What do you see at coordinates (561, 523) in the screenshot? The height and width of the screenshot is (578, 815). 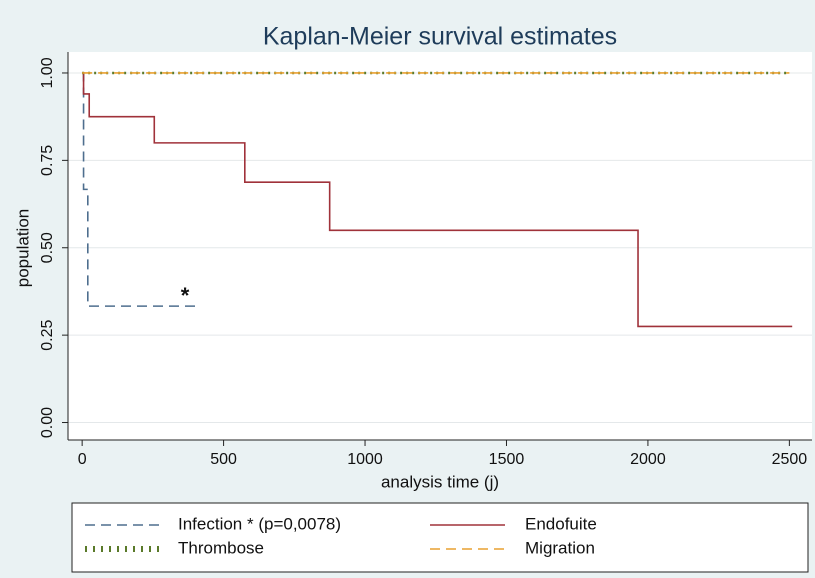 I see `legend-label: Endofuite` at bounding box center [561, 523].